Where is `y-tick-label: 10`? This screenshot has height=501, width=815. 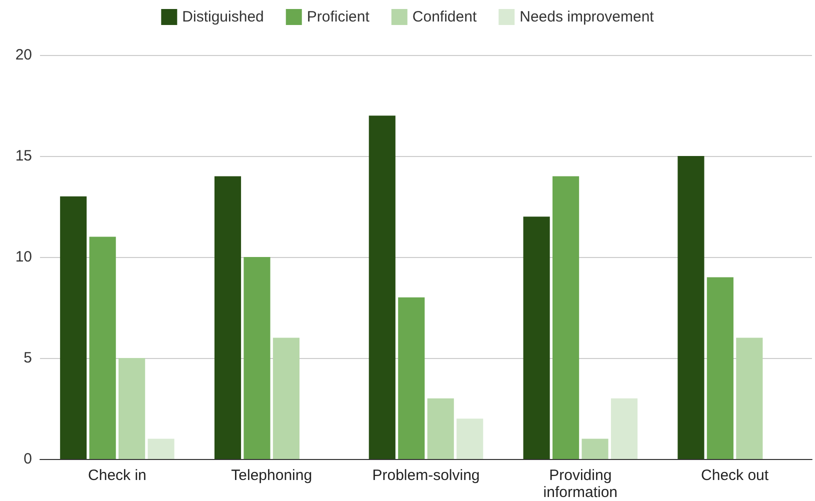
y-tick-label: 10 is located at coordinates (23, 257).